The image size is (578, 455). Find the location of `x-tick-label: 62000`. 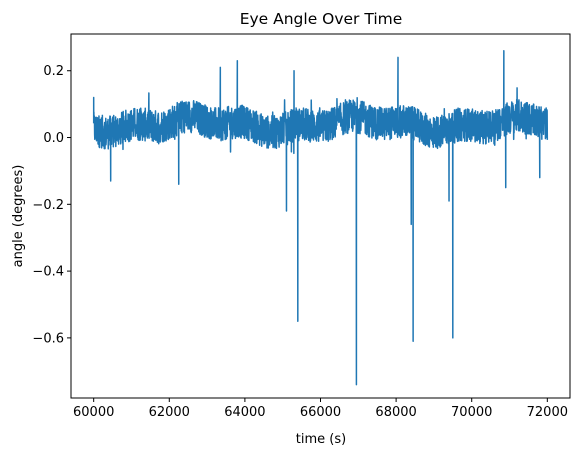

x-tick-label: 62000 is located at coordinates (169, 412).